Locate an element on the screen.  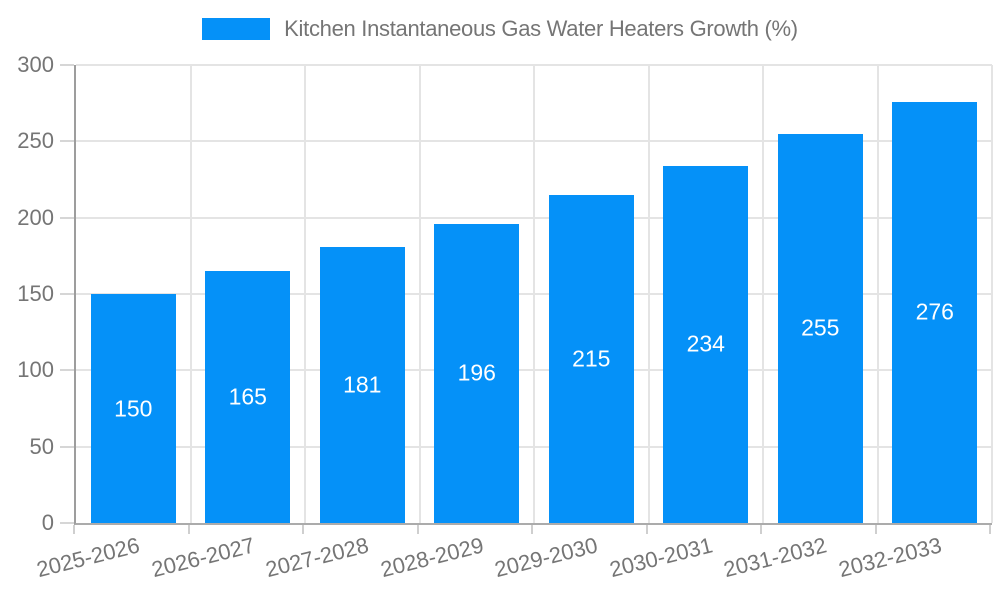
bar-value-label: 276 is located at coordinates (934, 311).